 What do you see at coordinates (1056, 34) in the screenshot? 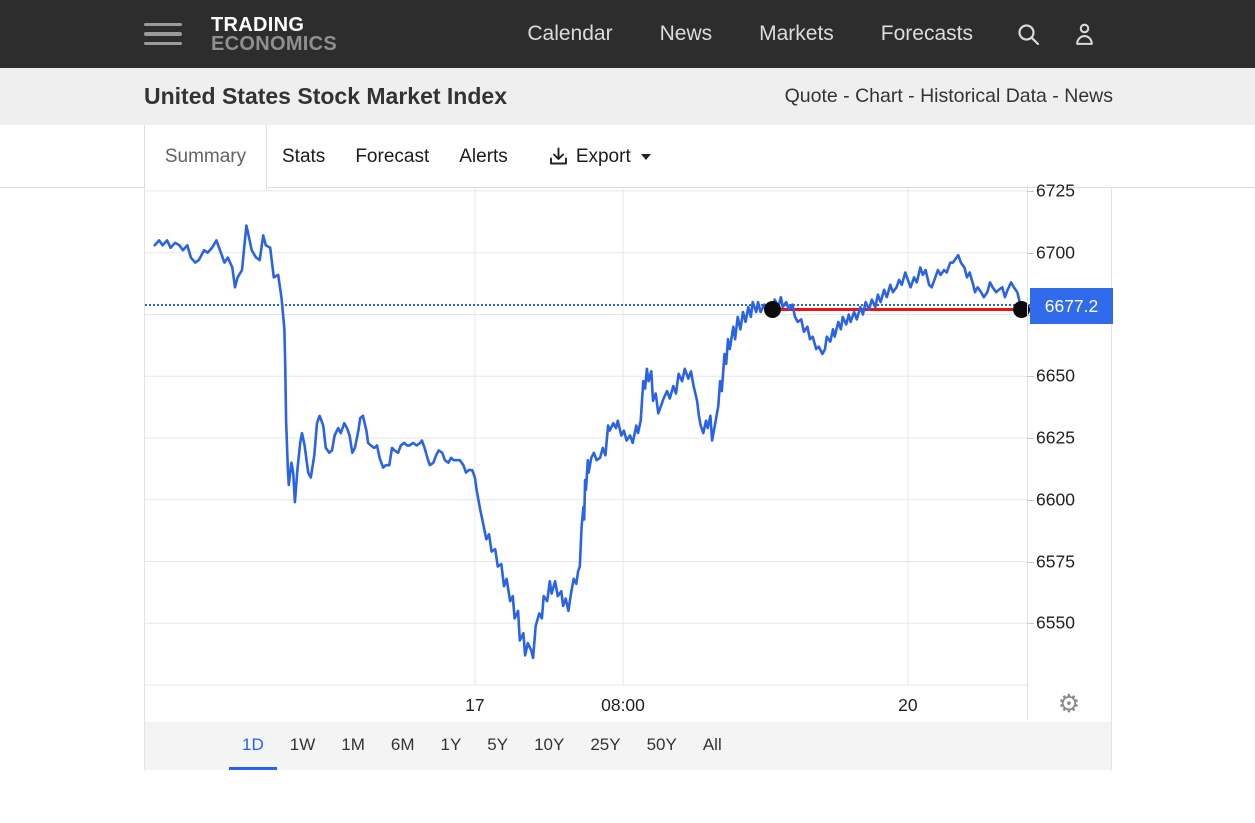
I see `nav-icons` at bounding box center [1056, 34].